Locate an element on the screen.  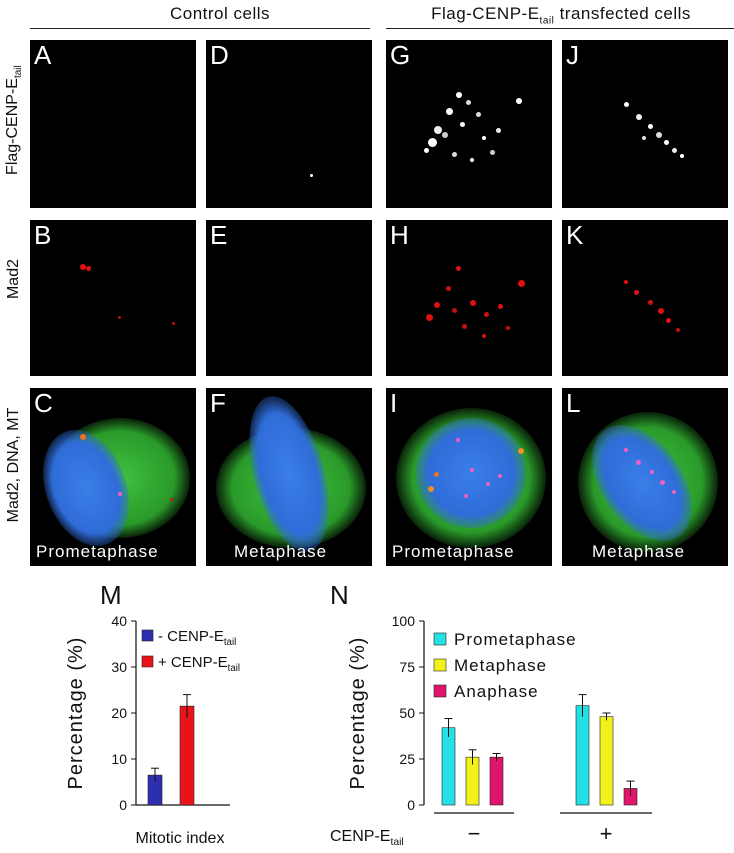
row1-sub: tail is located at coordinates (19, 72).